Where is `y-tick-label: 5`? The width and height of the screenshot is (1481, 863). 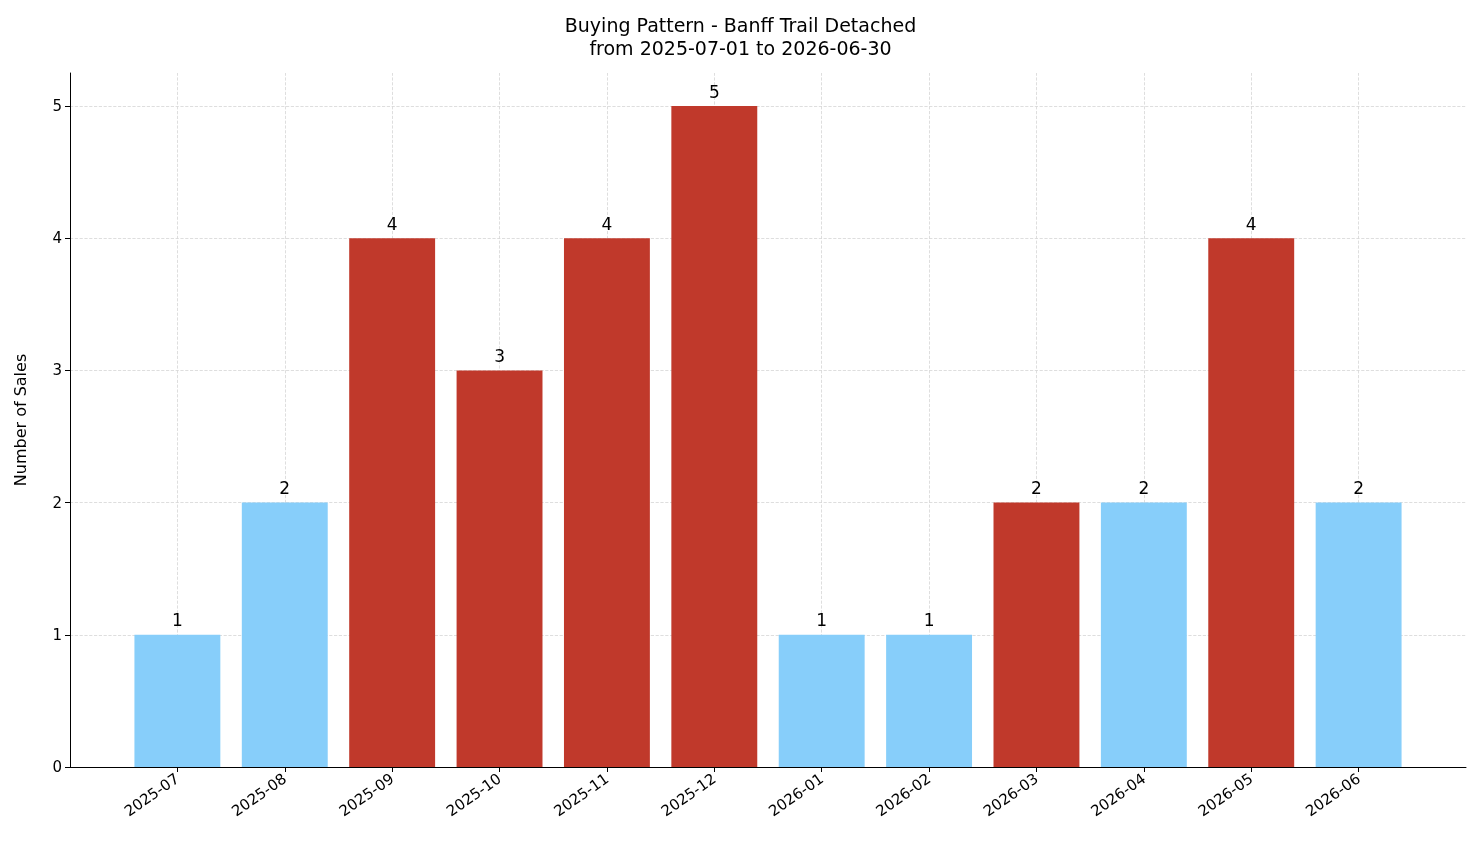 y-tick-label: 5 is located at coordinates (57, 106).